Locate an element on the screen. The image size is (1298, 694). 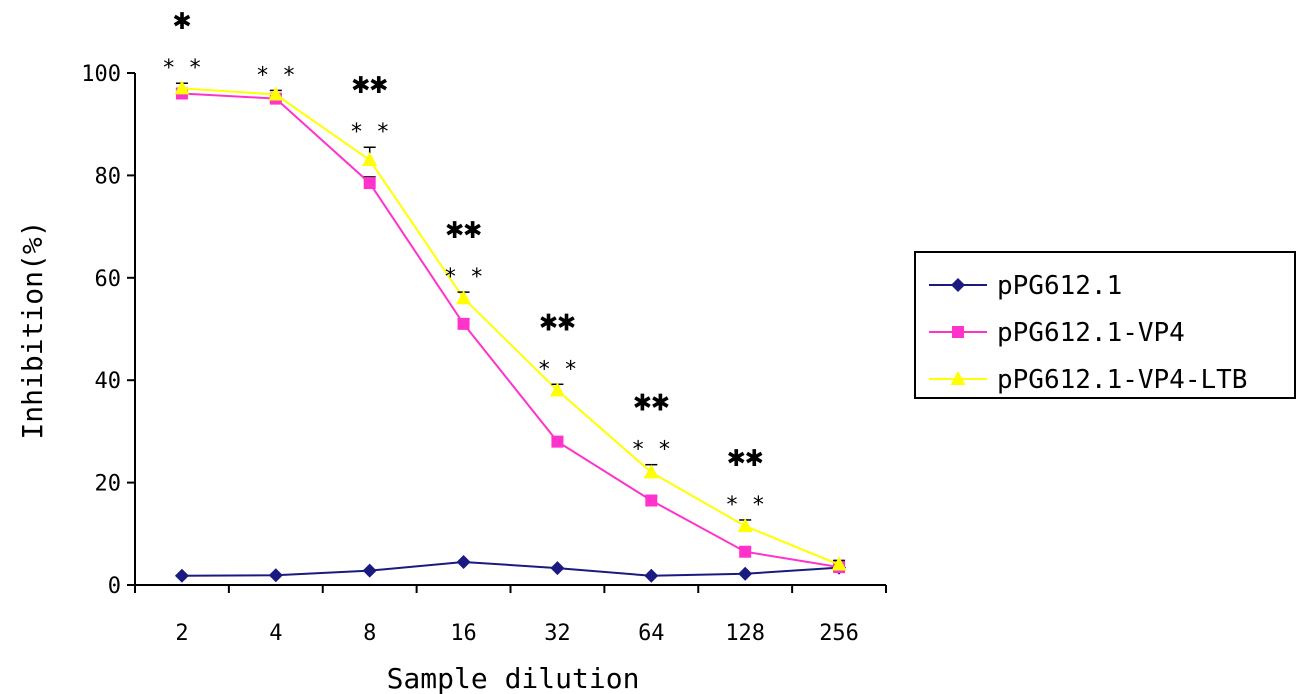
y-tick-label: 40 is located at coordinates (108, 381).